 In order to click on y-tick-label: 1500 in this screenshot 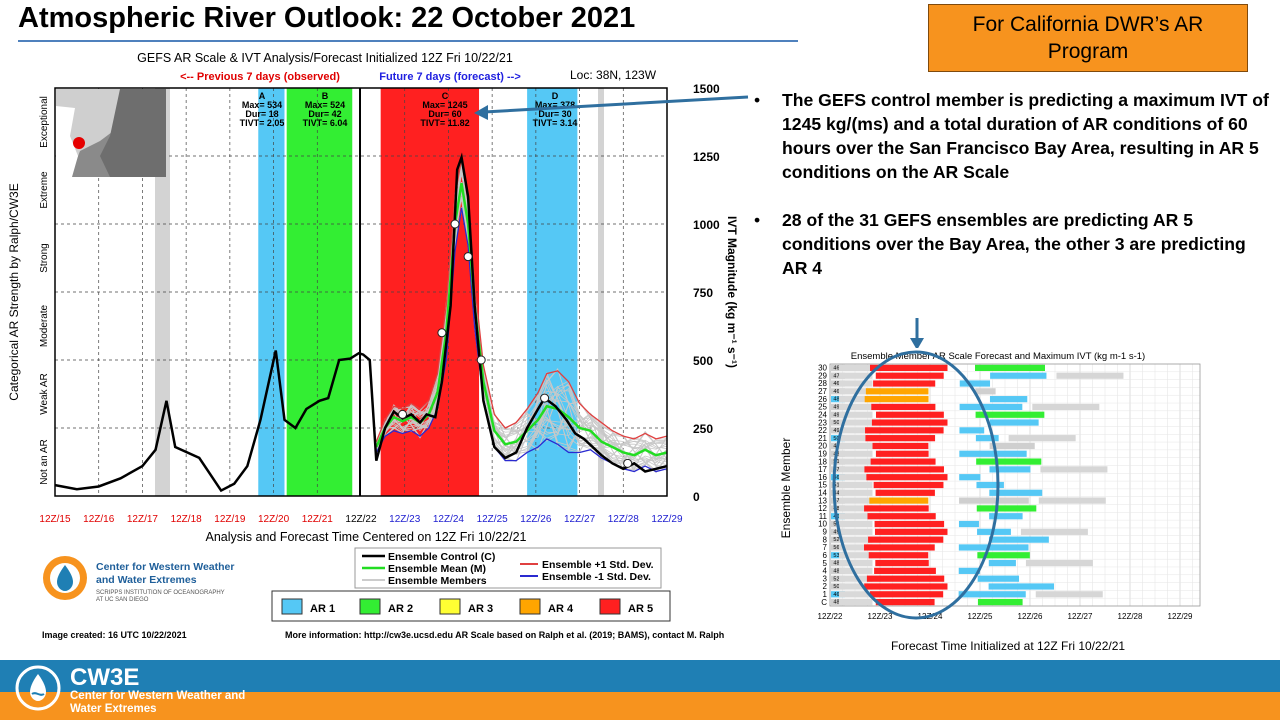, I will do `click(706, 89)`.